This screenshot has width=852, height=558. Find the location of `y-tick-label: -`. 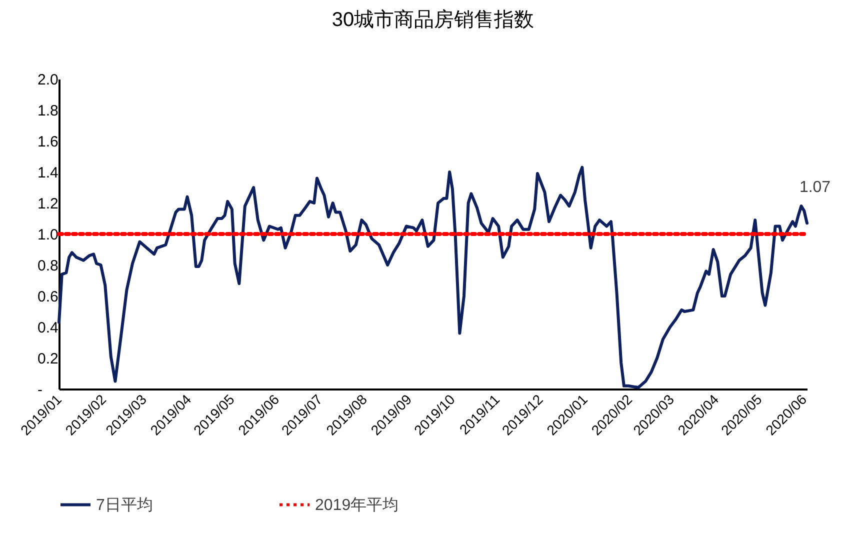

y-tick-label: - is located at coordinates (40, 390).